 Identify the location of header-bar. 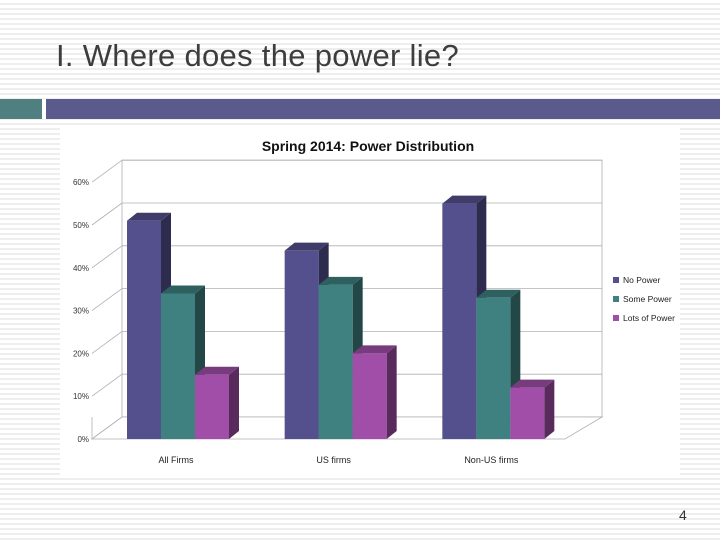
(383, 109).